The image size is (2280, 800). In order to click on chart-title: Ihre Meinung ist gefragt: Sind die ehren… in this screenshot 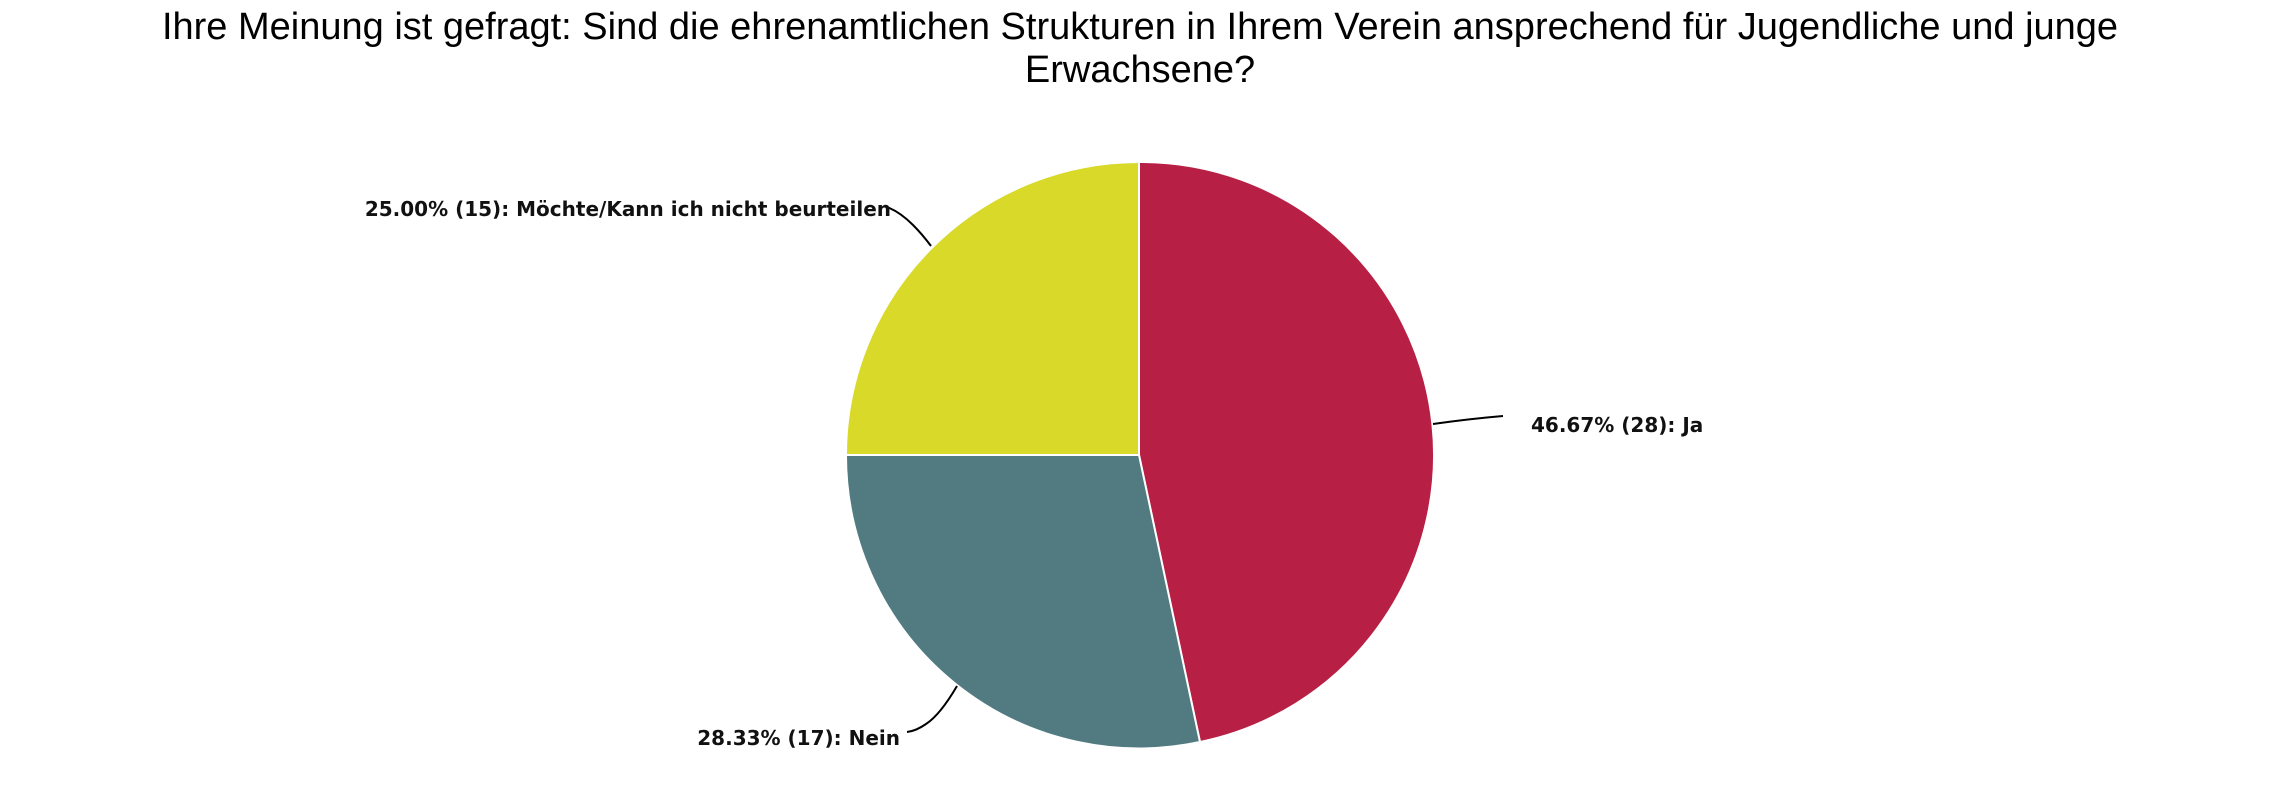, I will do `click(1140, 49)`.